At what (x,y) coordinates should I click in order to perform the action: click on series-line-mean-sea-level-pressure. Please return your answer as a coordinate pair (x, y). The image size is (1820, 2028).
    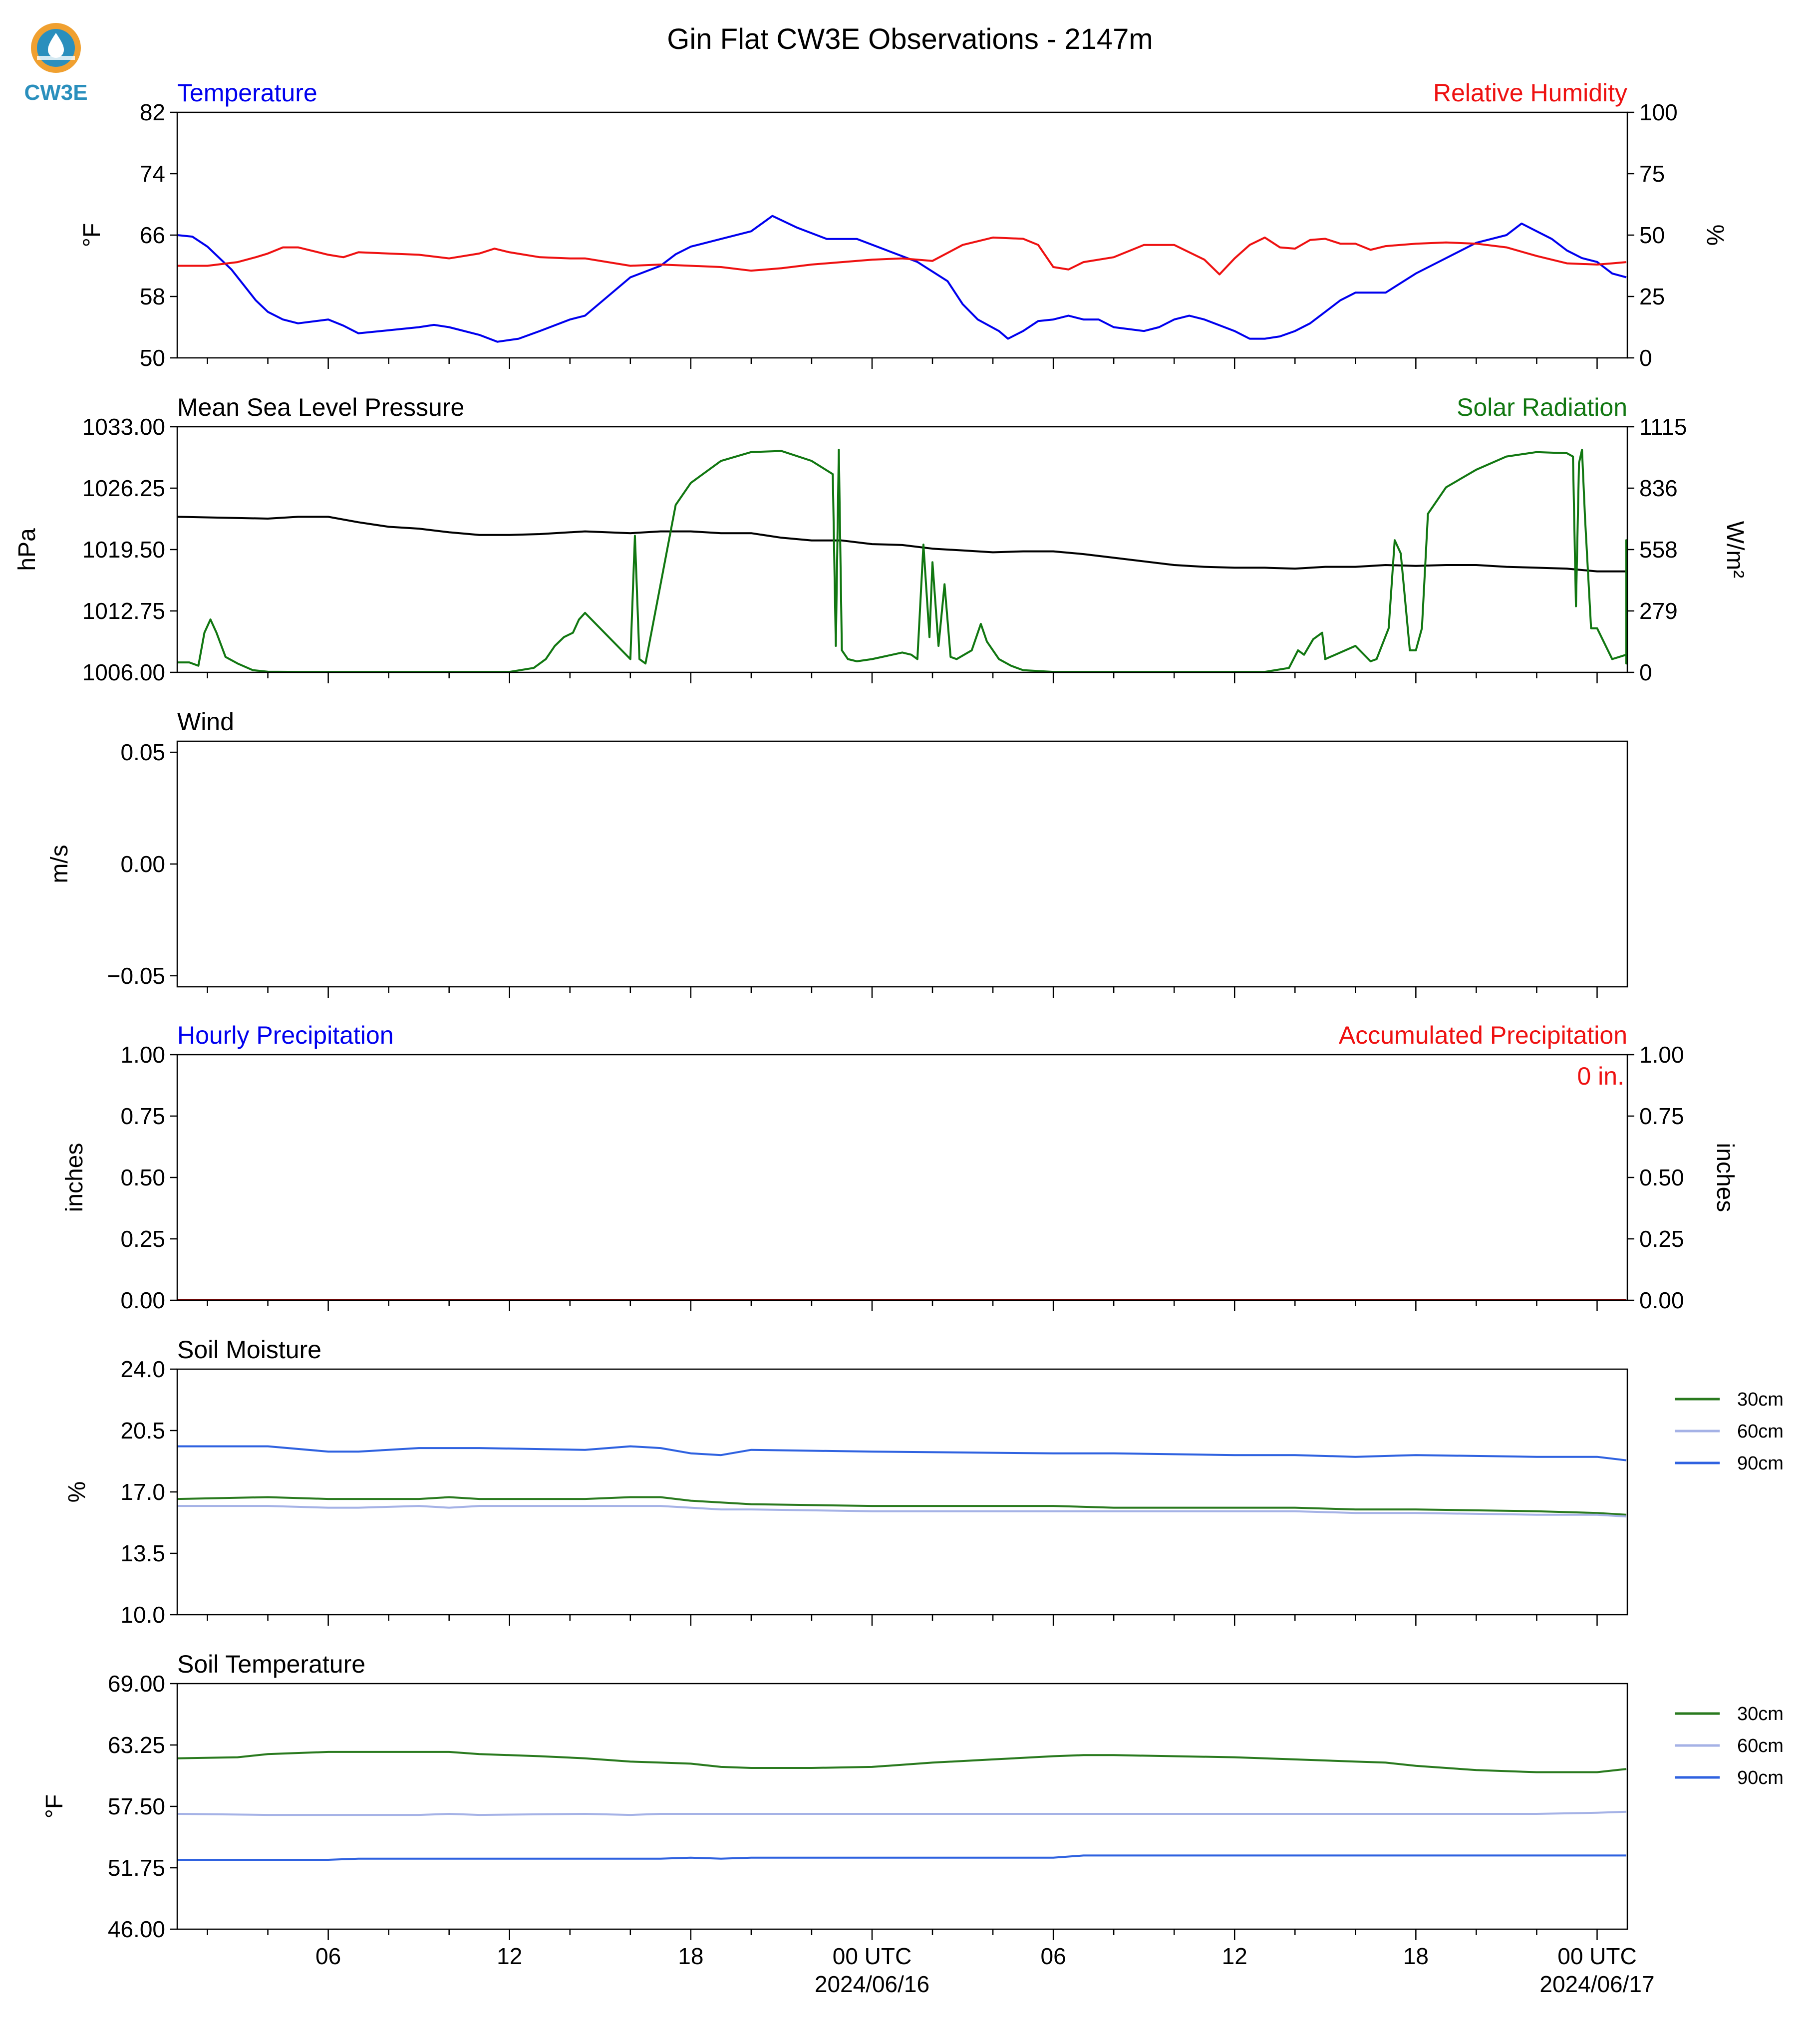
    Looking at the image, I should click on (901, 544).